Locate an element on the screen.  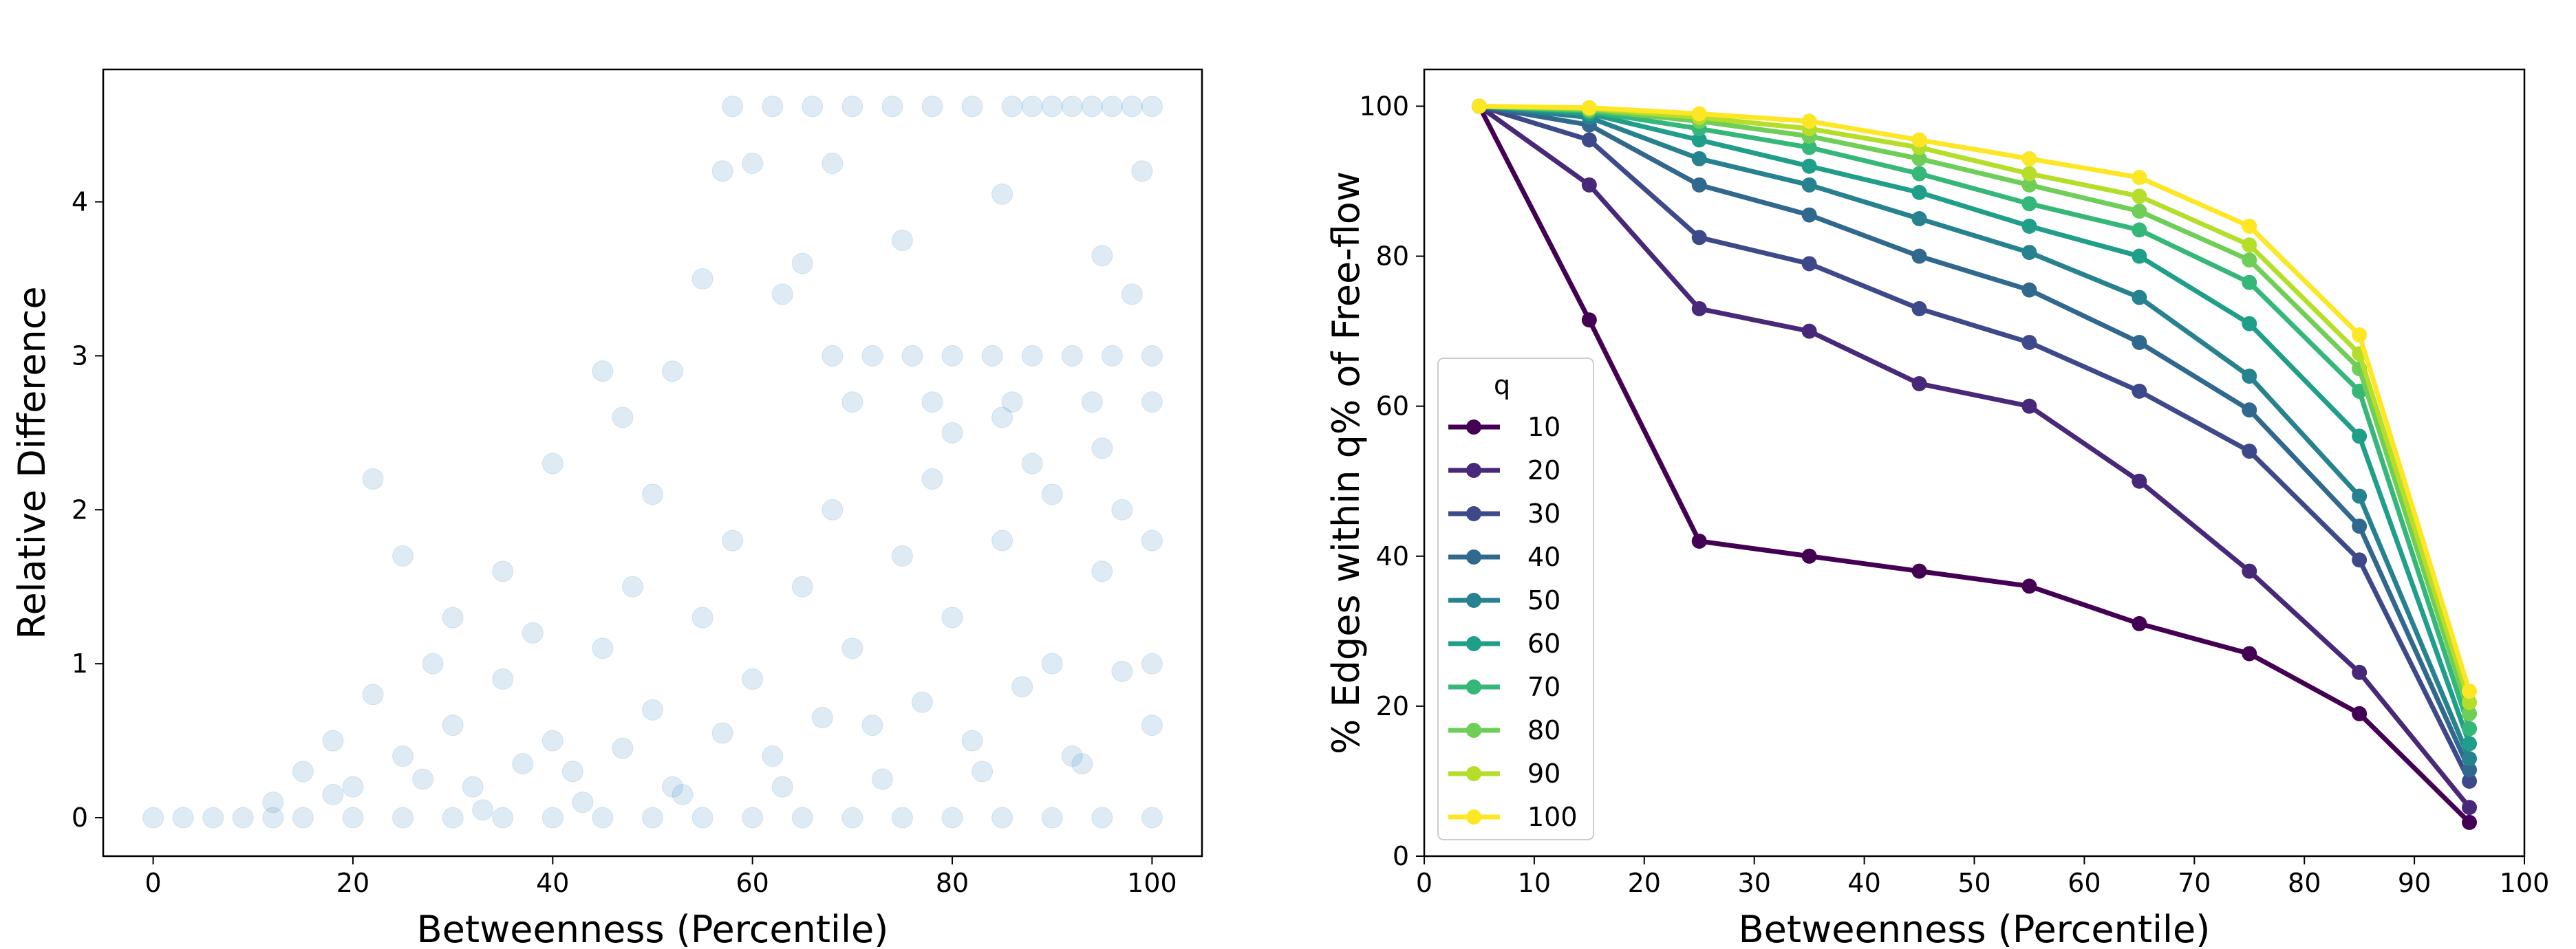
x-tick-label: 50 is located at coordinates (1973, 883).